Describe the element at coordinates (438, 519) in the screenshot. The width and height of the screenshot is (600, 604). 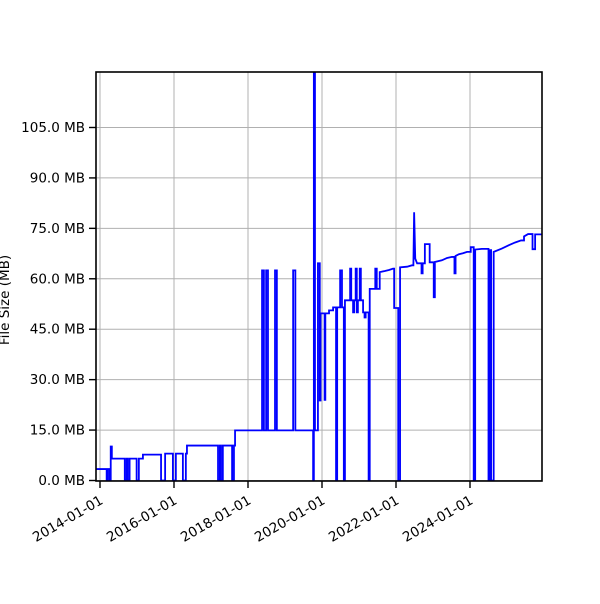
I see `x-tick-label: 2024-01-01` at that location.